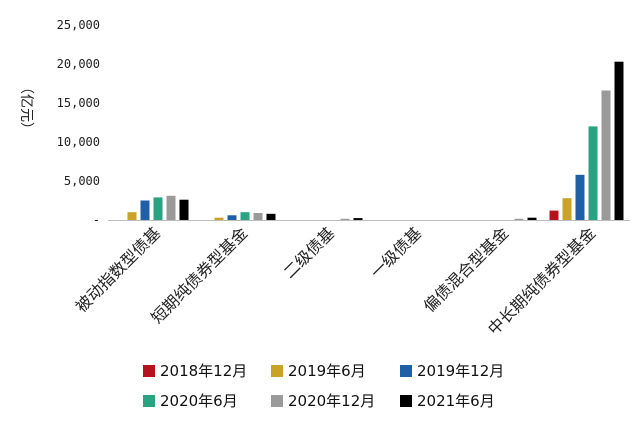 This screenshot has height=425, width=640. What do you see at coordinates (456, 401) in the screenshot?
I see `legend-label: 2021年6月` at bounding box center [456, 401].